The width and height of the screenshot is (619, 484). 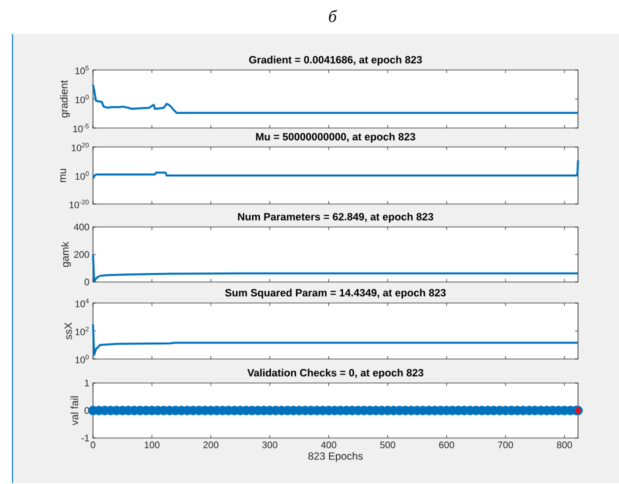 I want to click on y-axis-title: gradient, so click(x=65, y=99).